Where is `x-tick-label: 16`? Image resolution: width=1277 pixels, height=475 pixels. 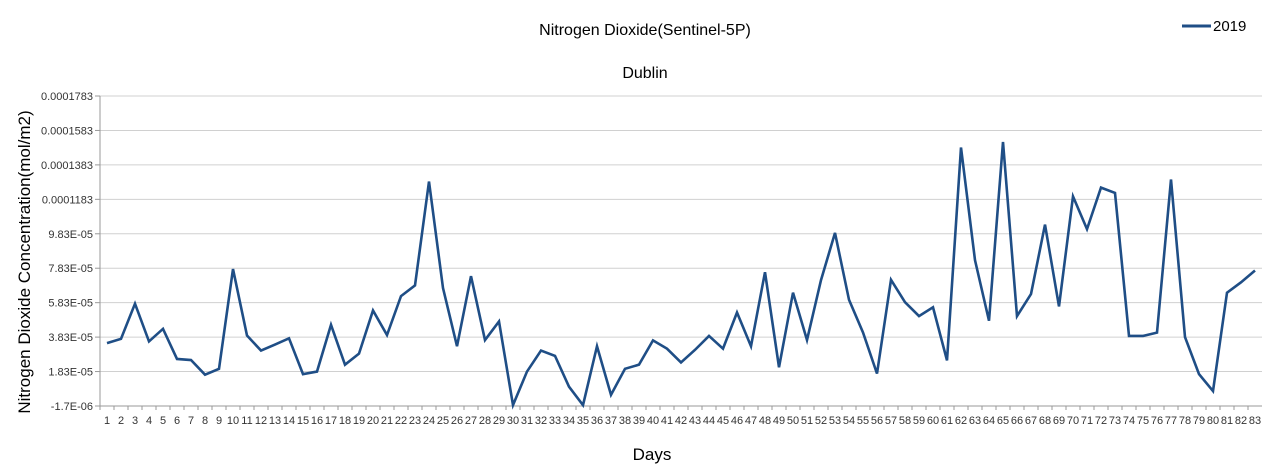
x-tick-label: 16 is located at coordinates (317, 421).